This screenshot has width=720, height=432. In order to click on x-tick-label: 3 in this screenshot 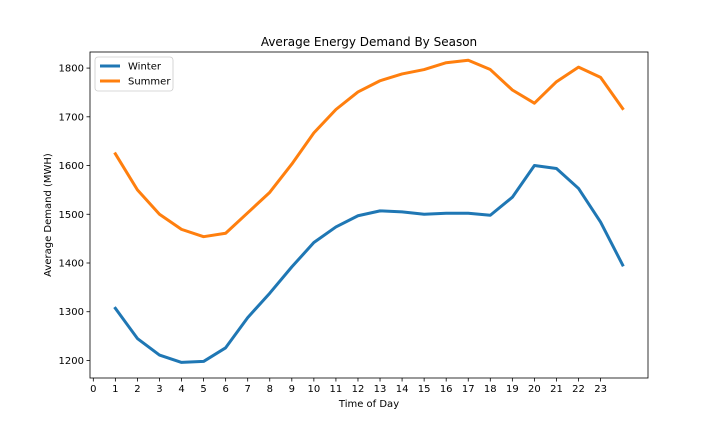, I will do `click(159, 389)`.